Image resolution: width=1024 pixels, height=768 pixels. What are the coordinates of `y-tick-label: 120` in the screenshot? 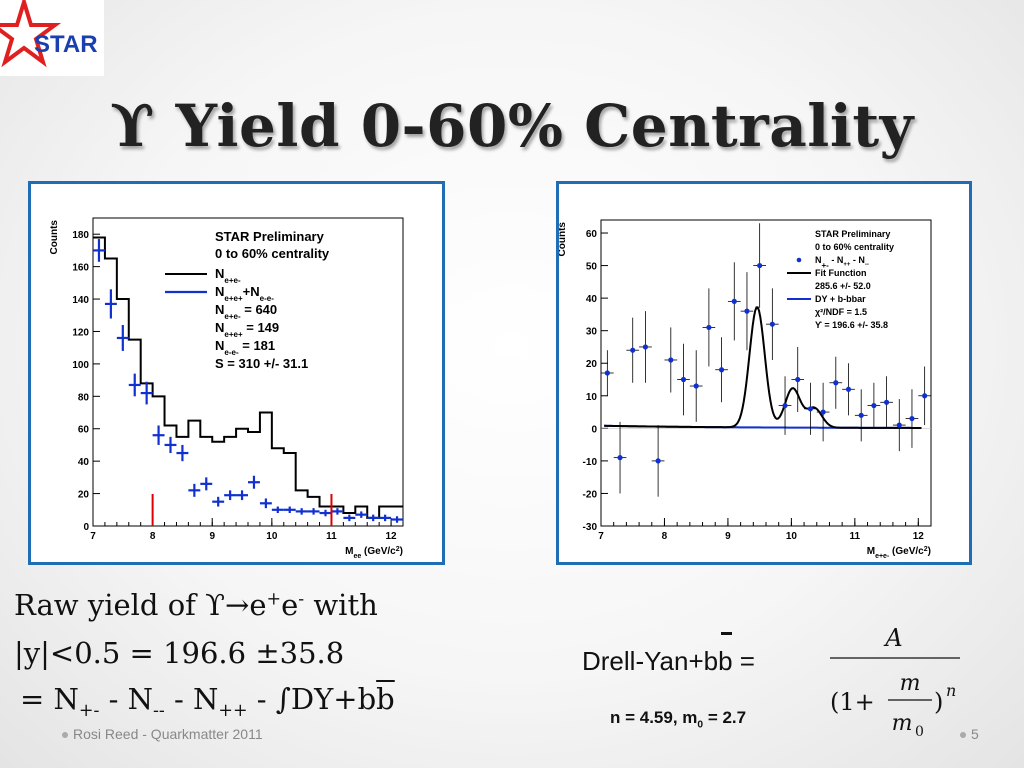 It's located at (80, 332).